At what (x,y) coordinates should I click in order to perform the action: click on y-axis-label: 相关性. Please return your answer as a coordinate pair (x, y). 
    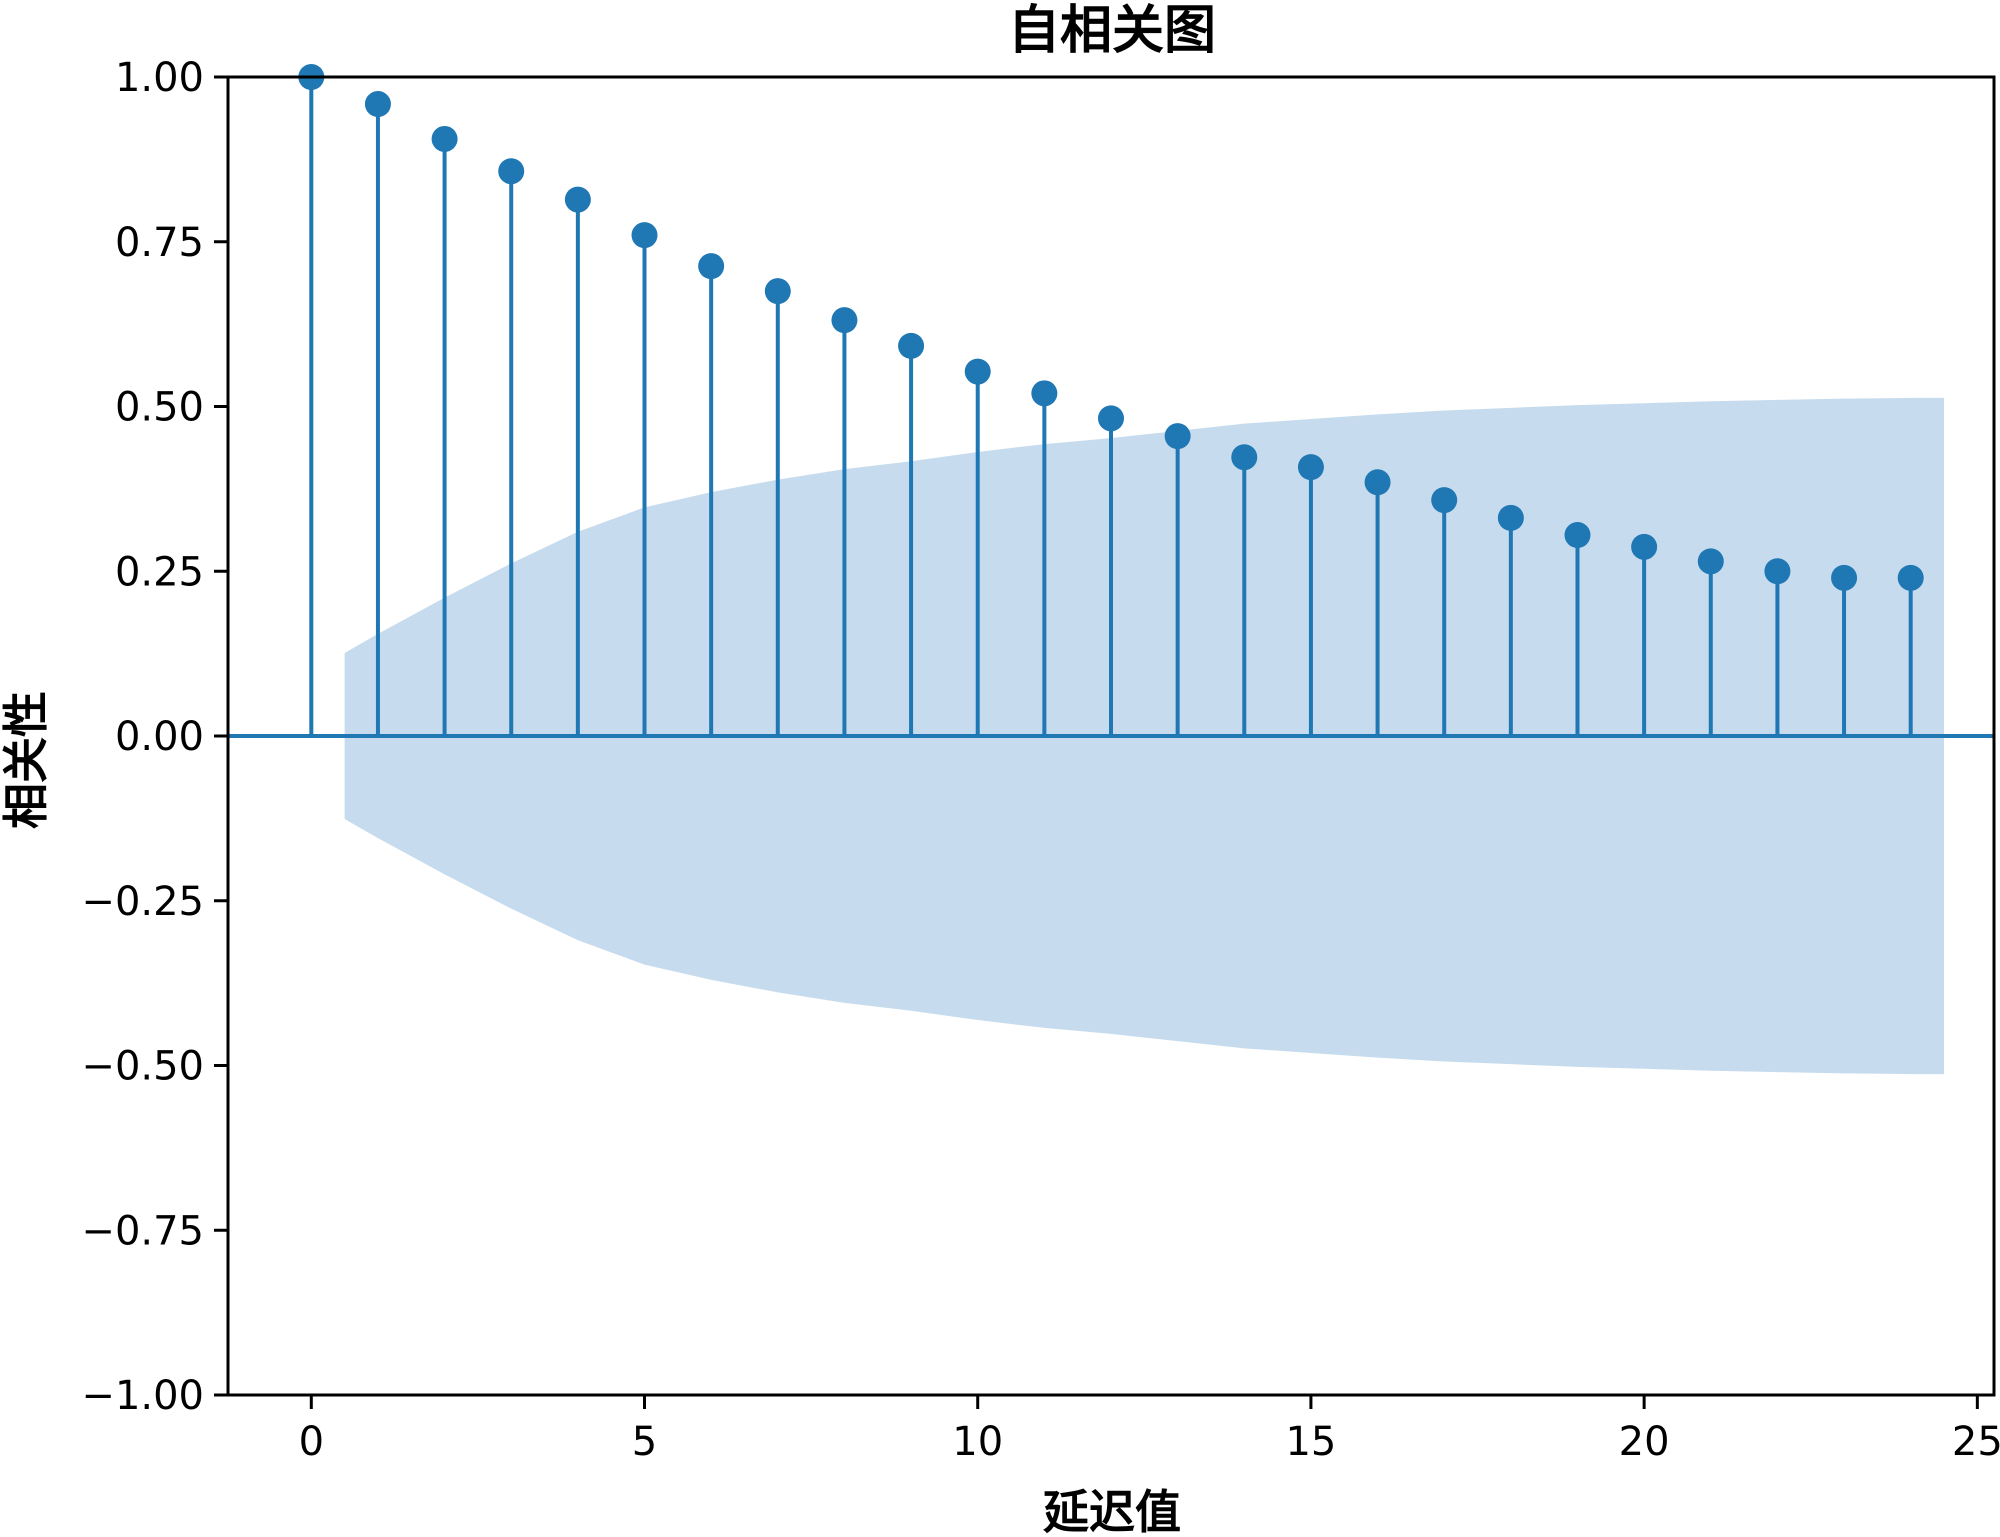
    Looking at the image, I should click on (26, 760).